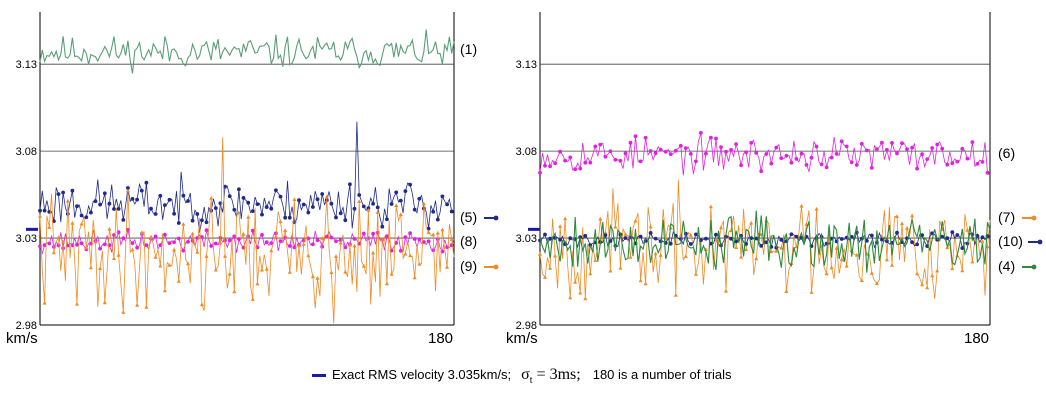  Describe the element at coordinates (26, 152) in the screenshot. I see `y-tick-label: 3.08` at that location.